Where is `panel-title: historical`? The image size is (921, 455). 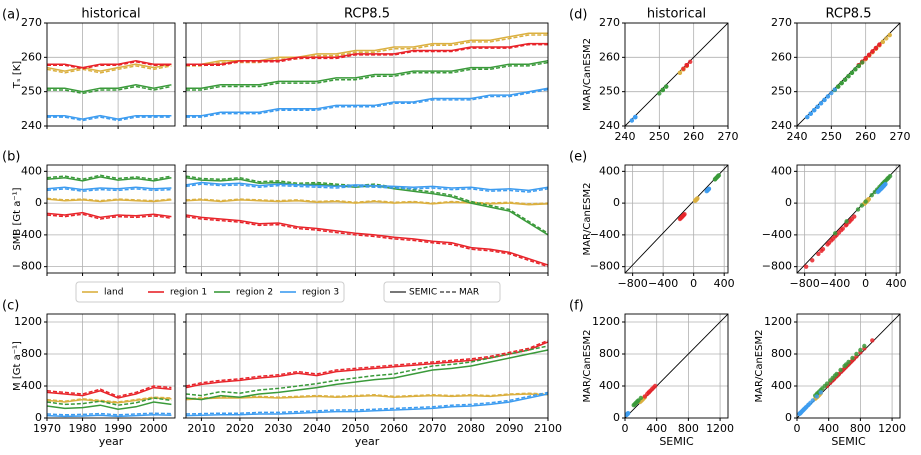
panel-title: historical is located at coordinates (676, 14).